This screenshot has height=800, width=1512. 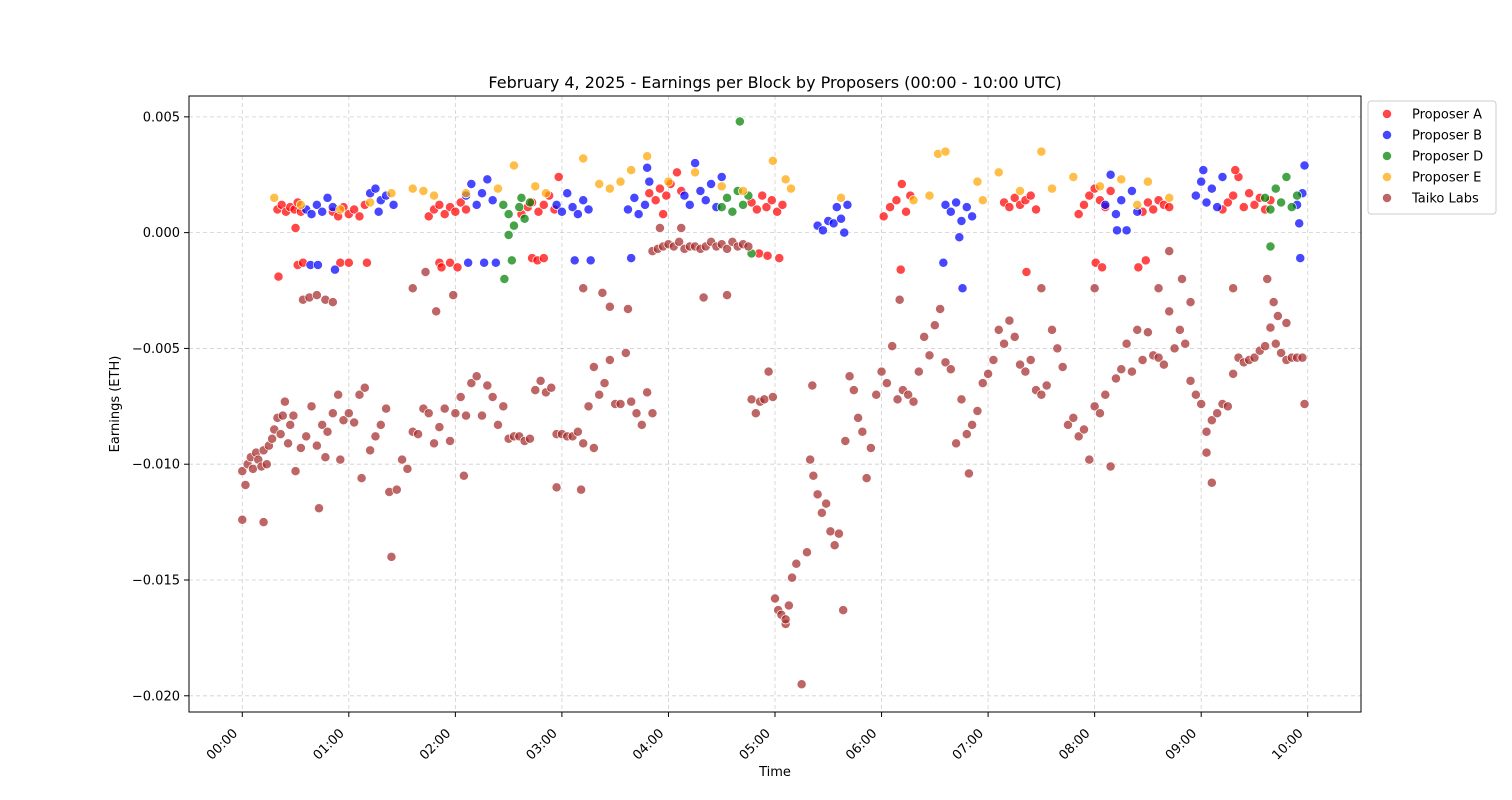 I want to click on legend-label: Proposer E, so click(x=1446, y=178).